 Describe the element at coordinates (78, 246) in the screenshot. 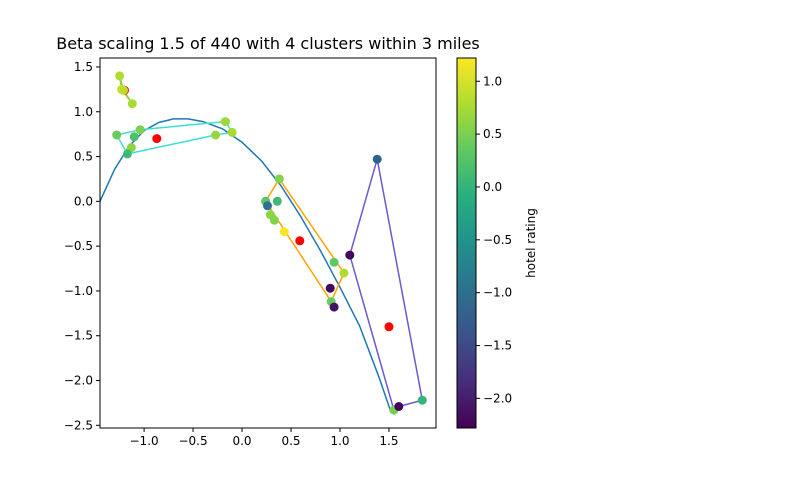

I see `y-tick-label: −0.5` at that location.